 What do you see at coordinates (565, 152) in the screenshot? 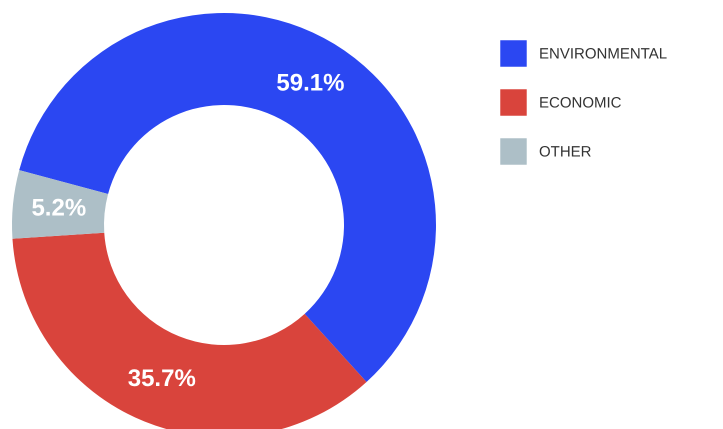
I see `legend-label: OTHER` at bounding box center [565, 152].